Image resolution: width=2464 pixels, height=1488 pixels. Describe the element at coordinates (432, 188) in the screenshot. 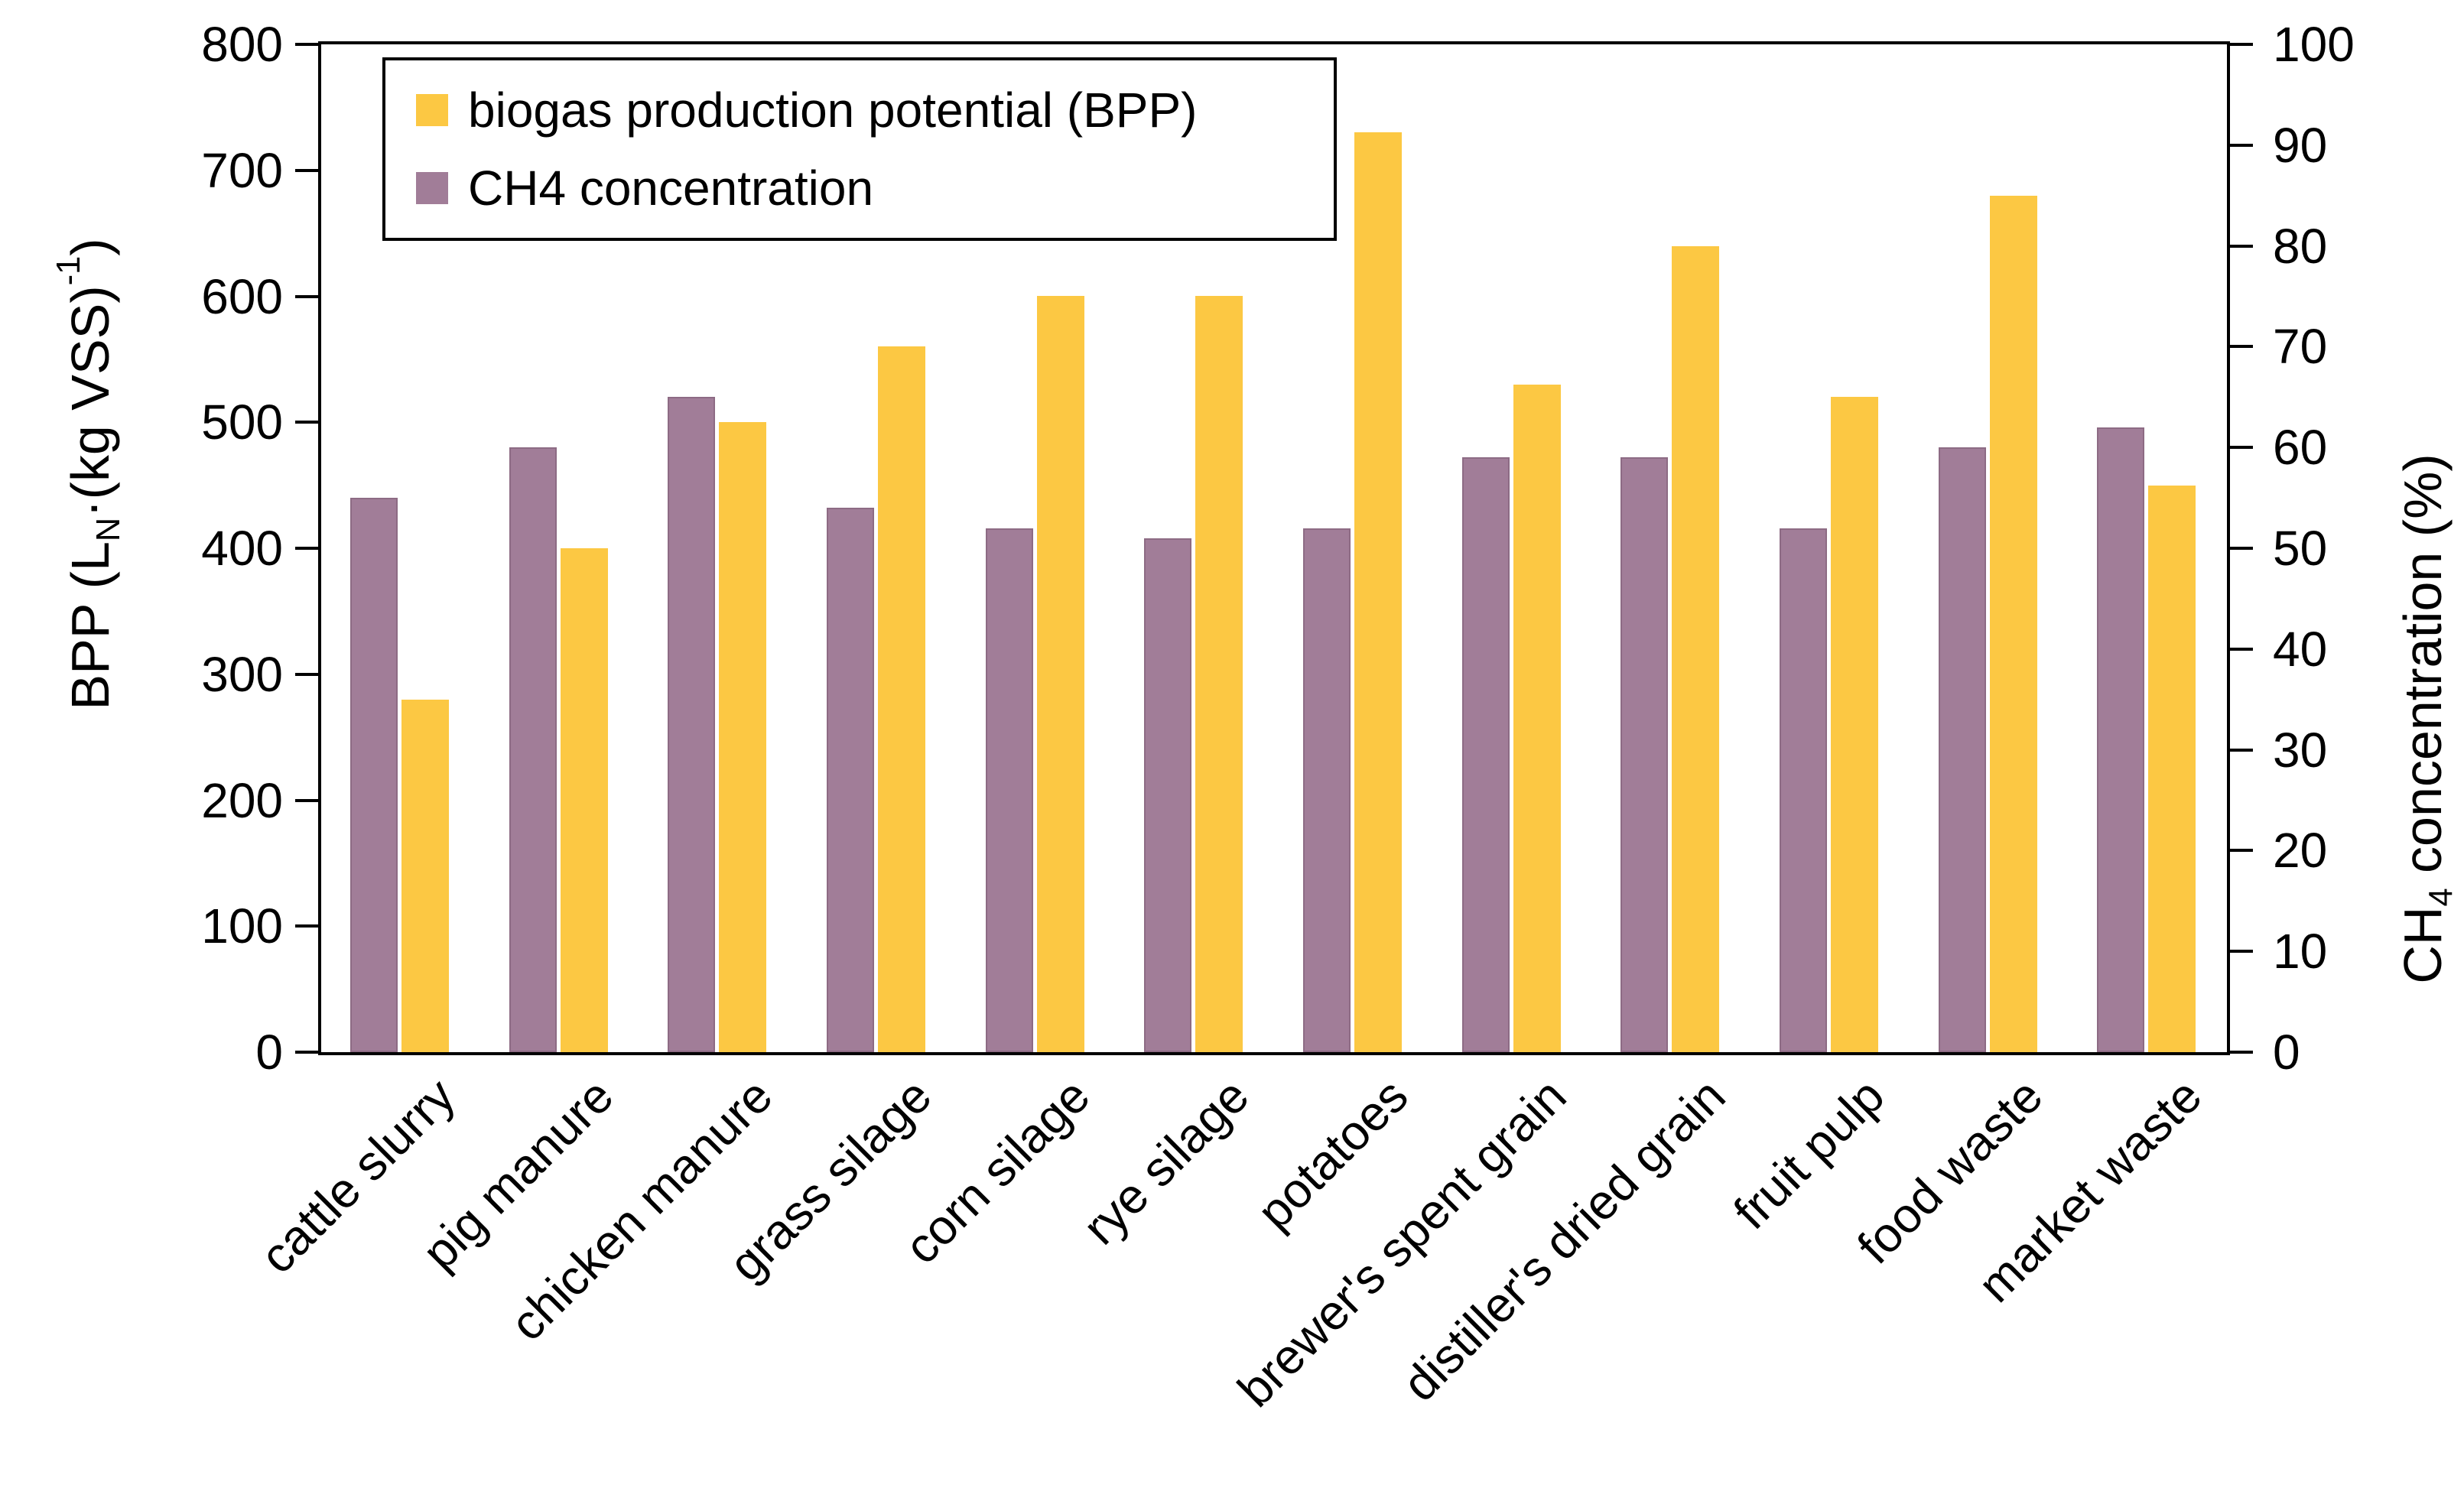

I see `legend-swatch-ch4-icon` at that location.